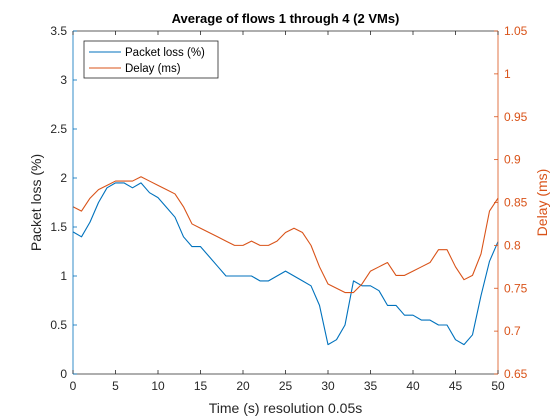 This screenshot has height=420, width=560. I want to click on x-tick-label: 5, so click(115, 386).